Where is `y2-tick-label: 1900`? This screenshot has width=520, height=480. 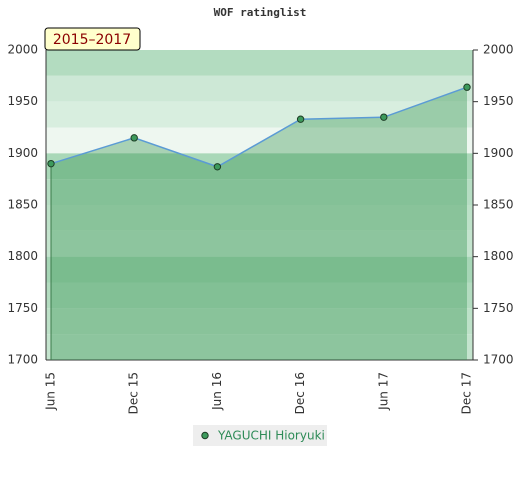 y2-tick-label: 1900 is located at coordinates (498, 153).